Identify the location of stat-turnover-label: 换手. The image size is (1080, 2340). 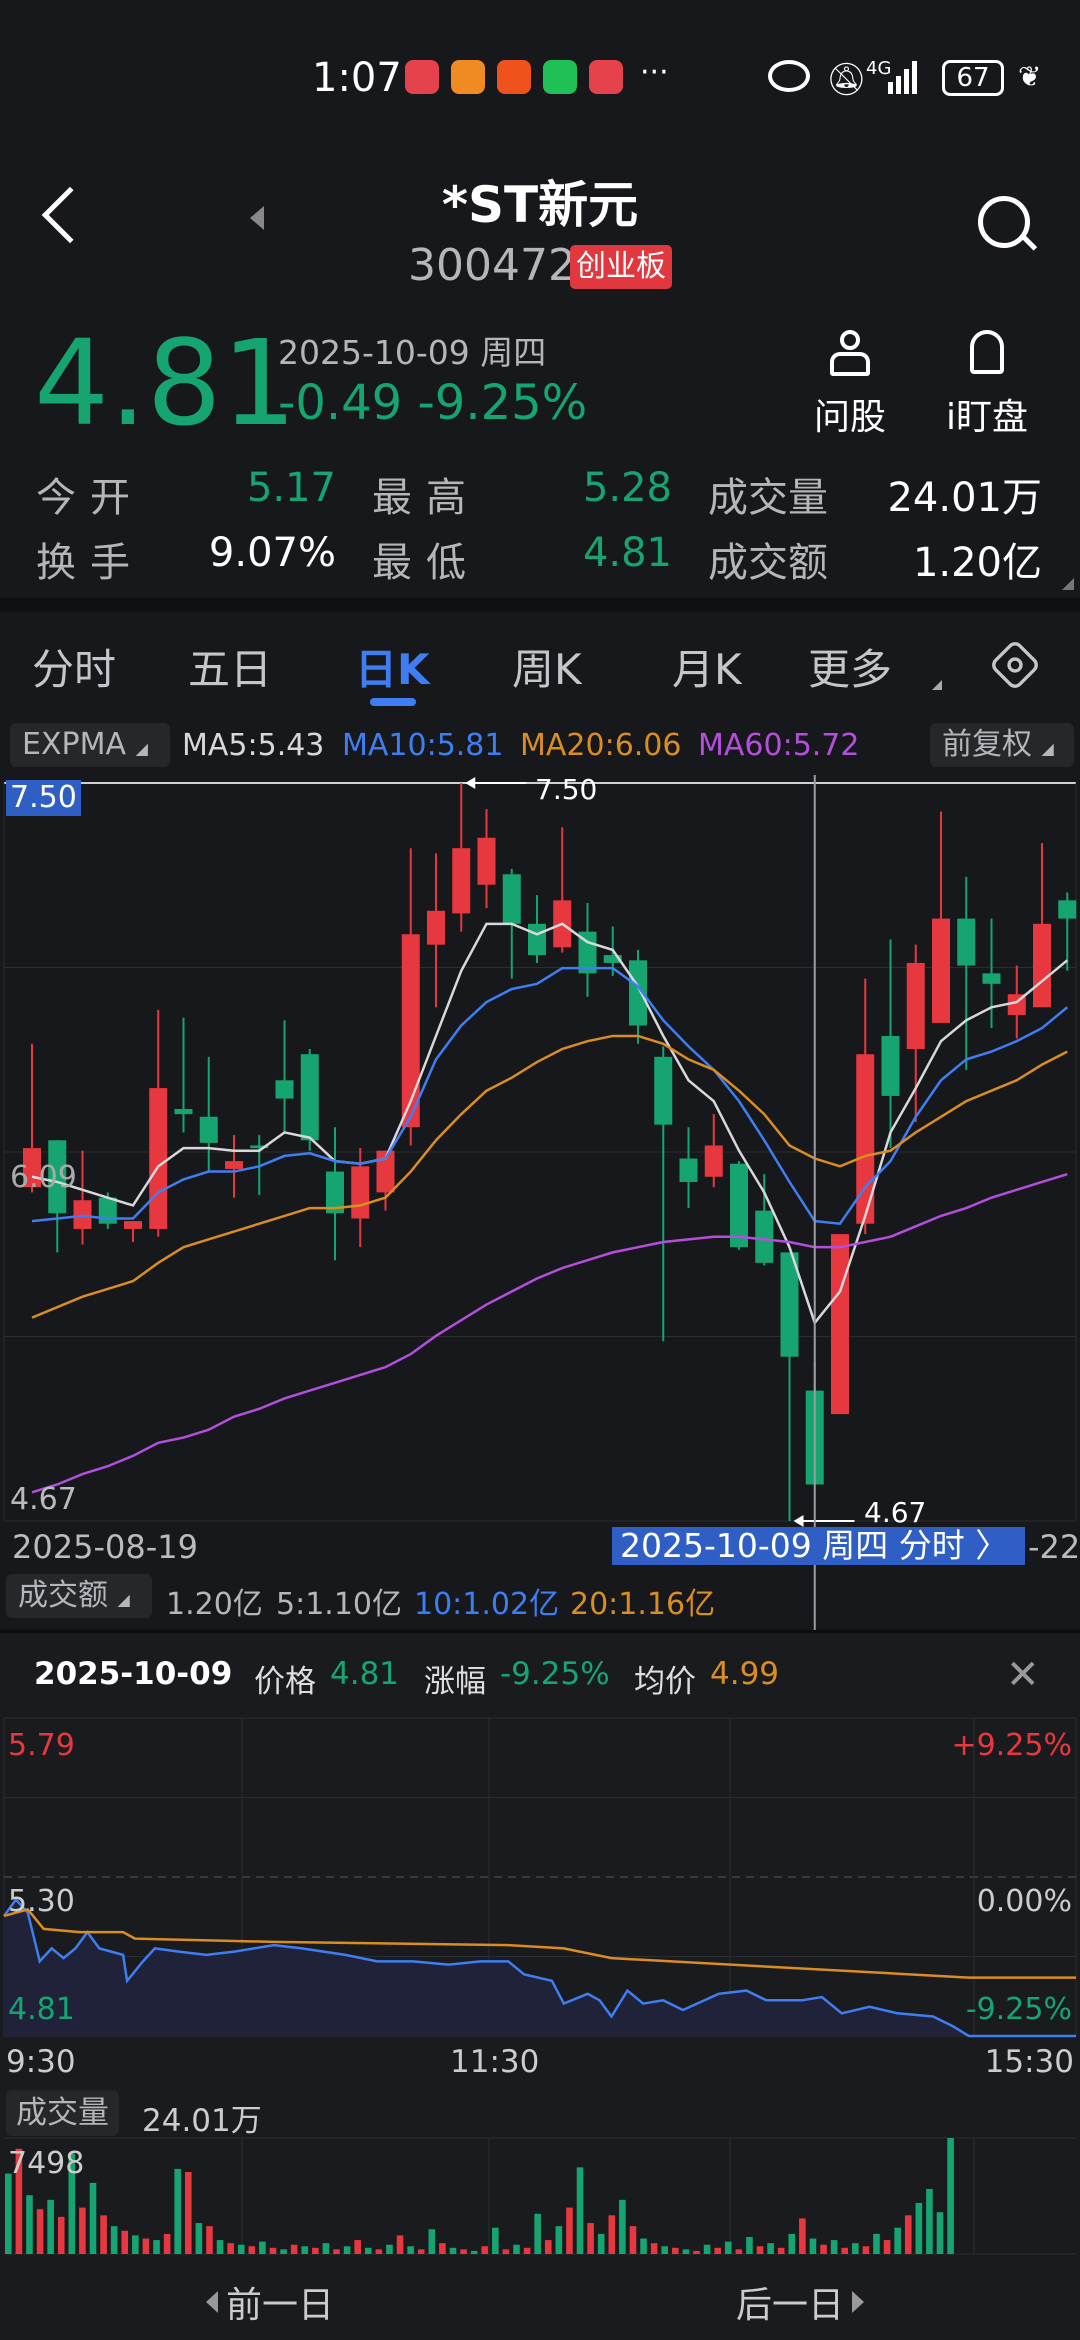
(90, 563).